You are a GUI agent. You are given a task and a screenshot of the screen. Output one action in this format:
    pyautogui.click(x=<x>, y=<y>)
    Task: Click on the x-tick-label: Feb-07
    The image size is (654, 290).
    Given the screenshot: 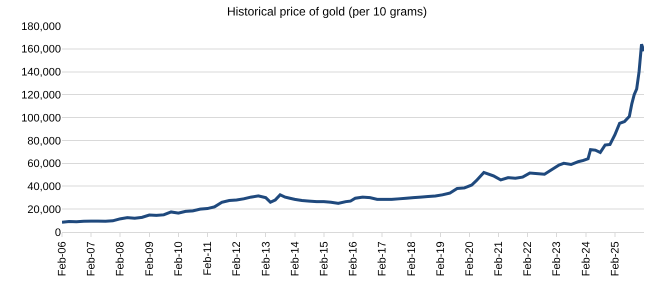 What is the action you would take?
    pyautogui.click(x=92, y=258)
    